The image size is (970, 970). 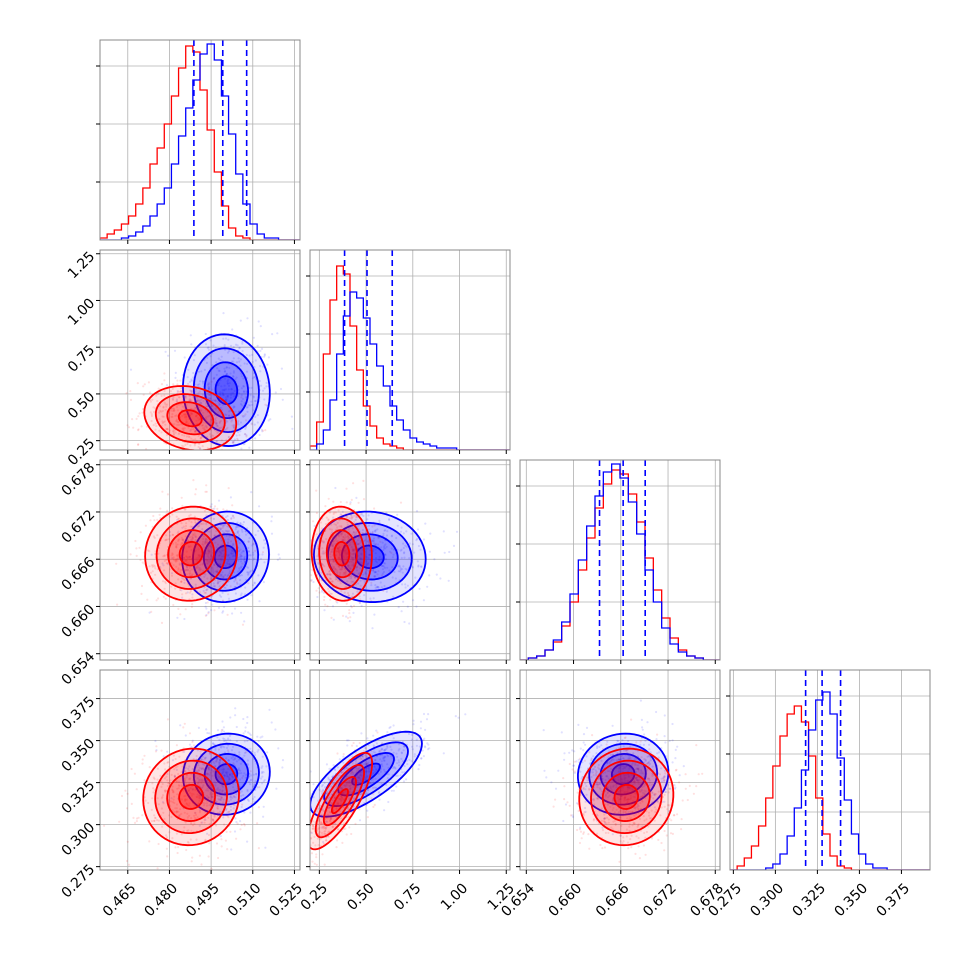 I want to click on blue-contour, so click(x=226, y=774).